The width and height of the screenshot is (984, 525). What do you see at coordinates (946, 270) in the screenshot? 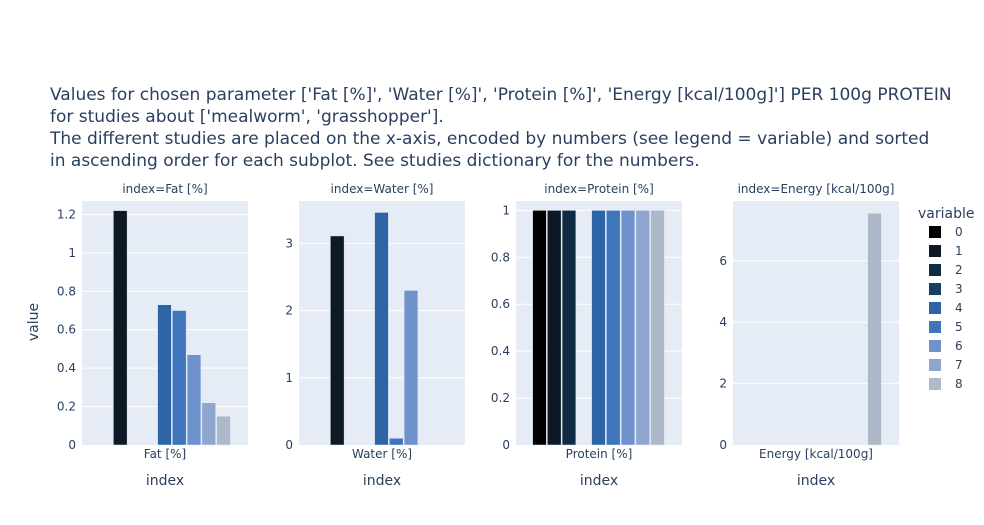
I see `legend-item-2: 2` at bounding box center [946, 270].